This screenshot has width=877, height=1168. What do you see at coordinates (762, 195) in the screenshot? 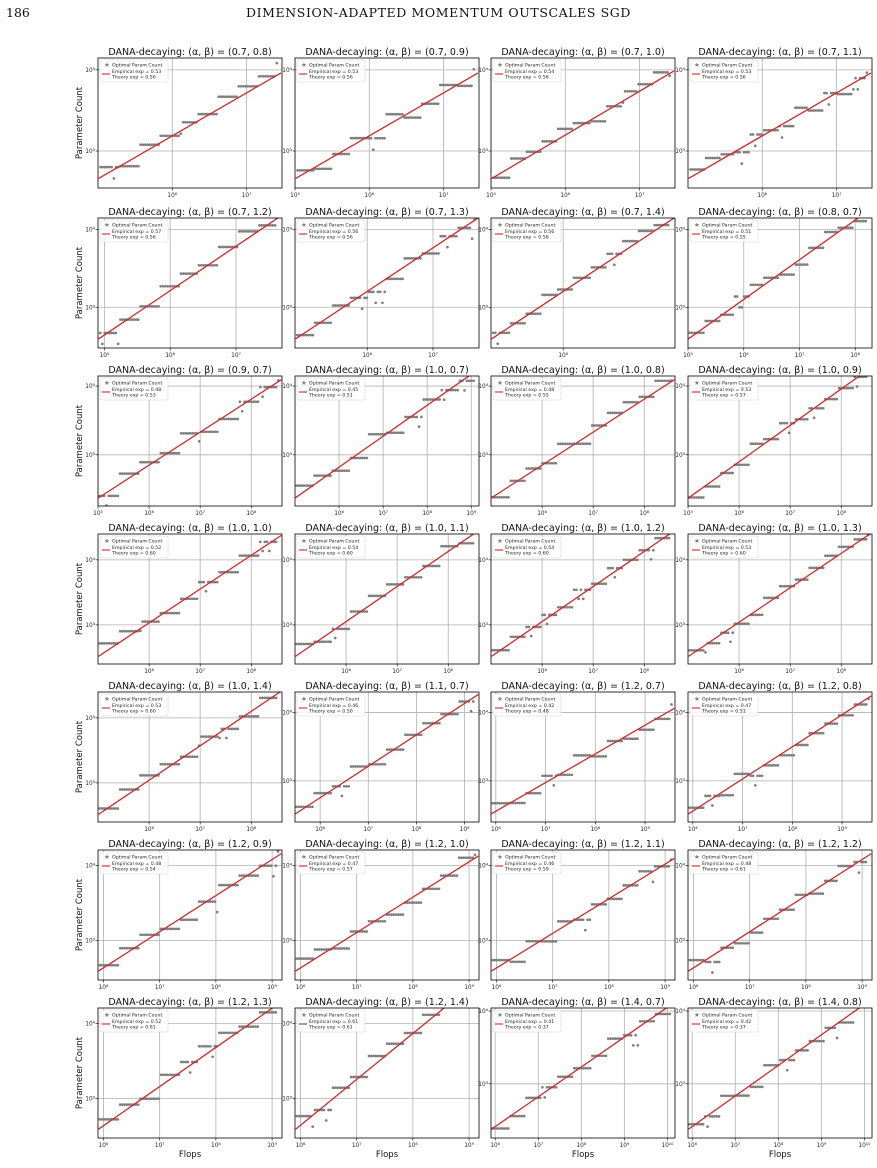
I see `x-tick-label: 10⁶` at bounding box center [762, 195].